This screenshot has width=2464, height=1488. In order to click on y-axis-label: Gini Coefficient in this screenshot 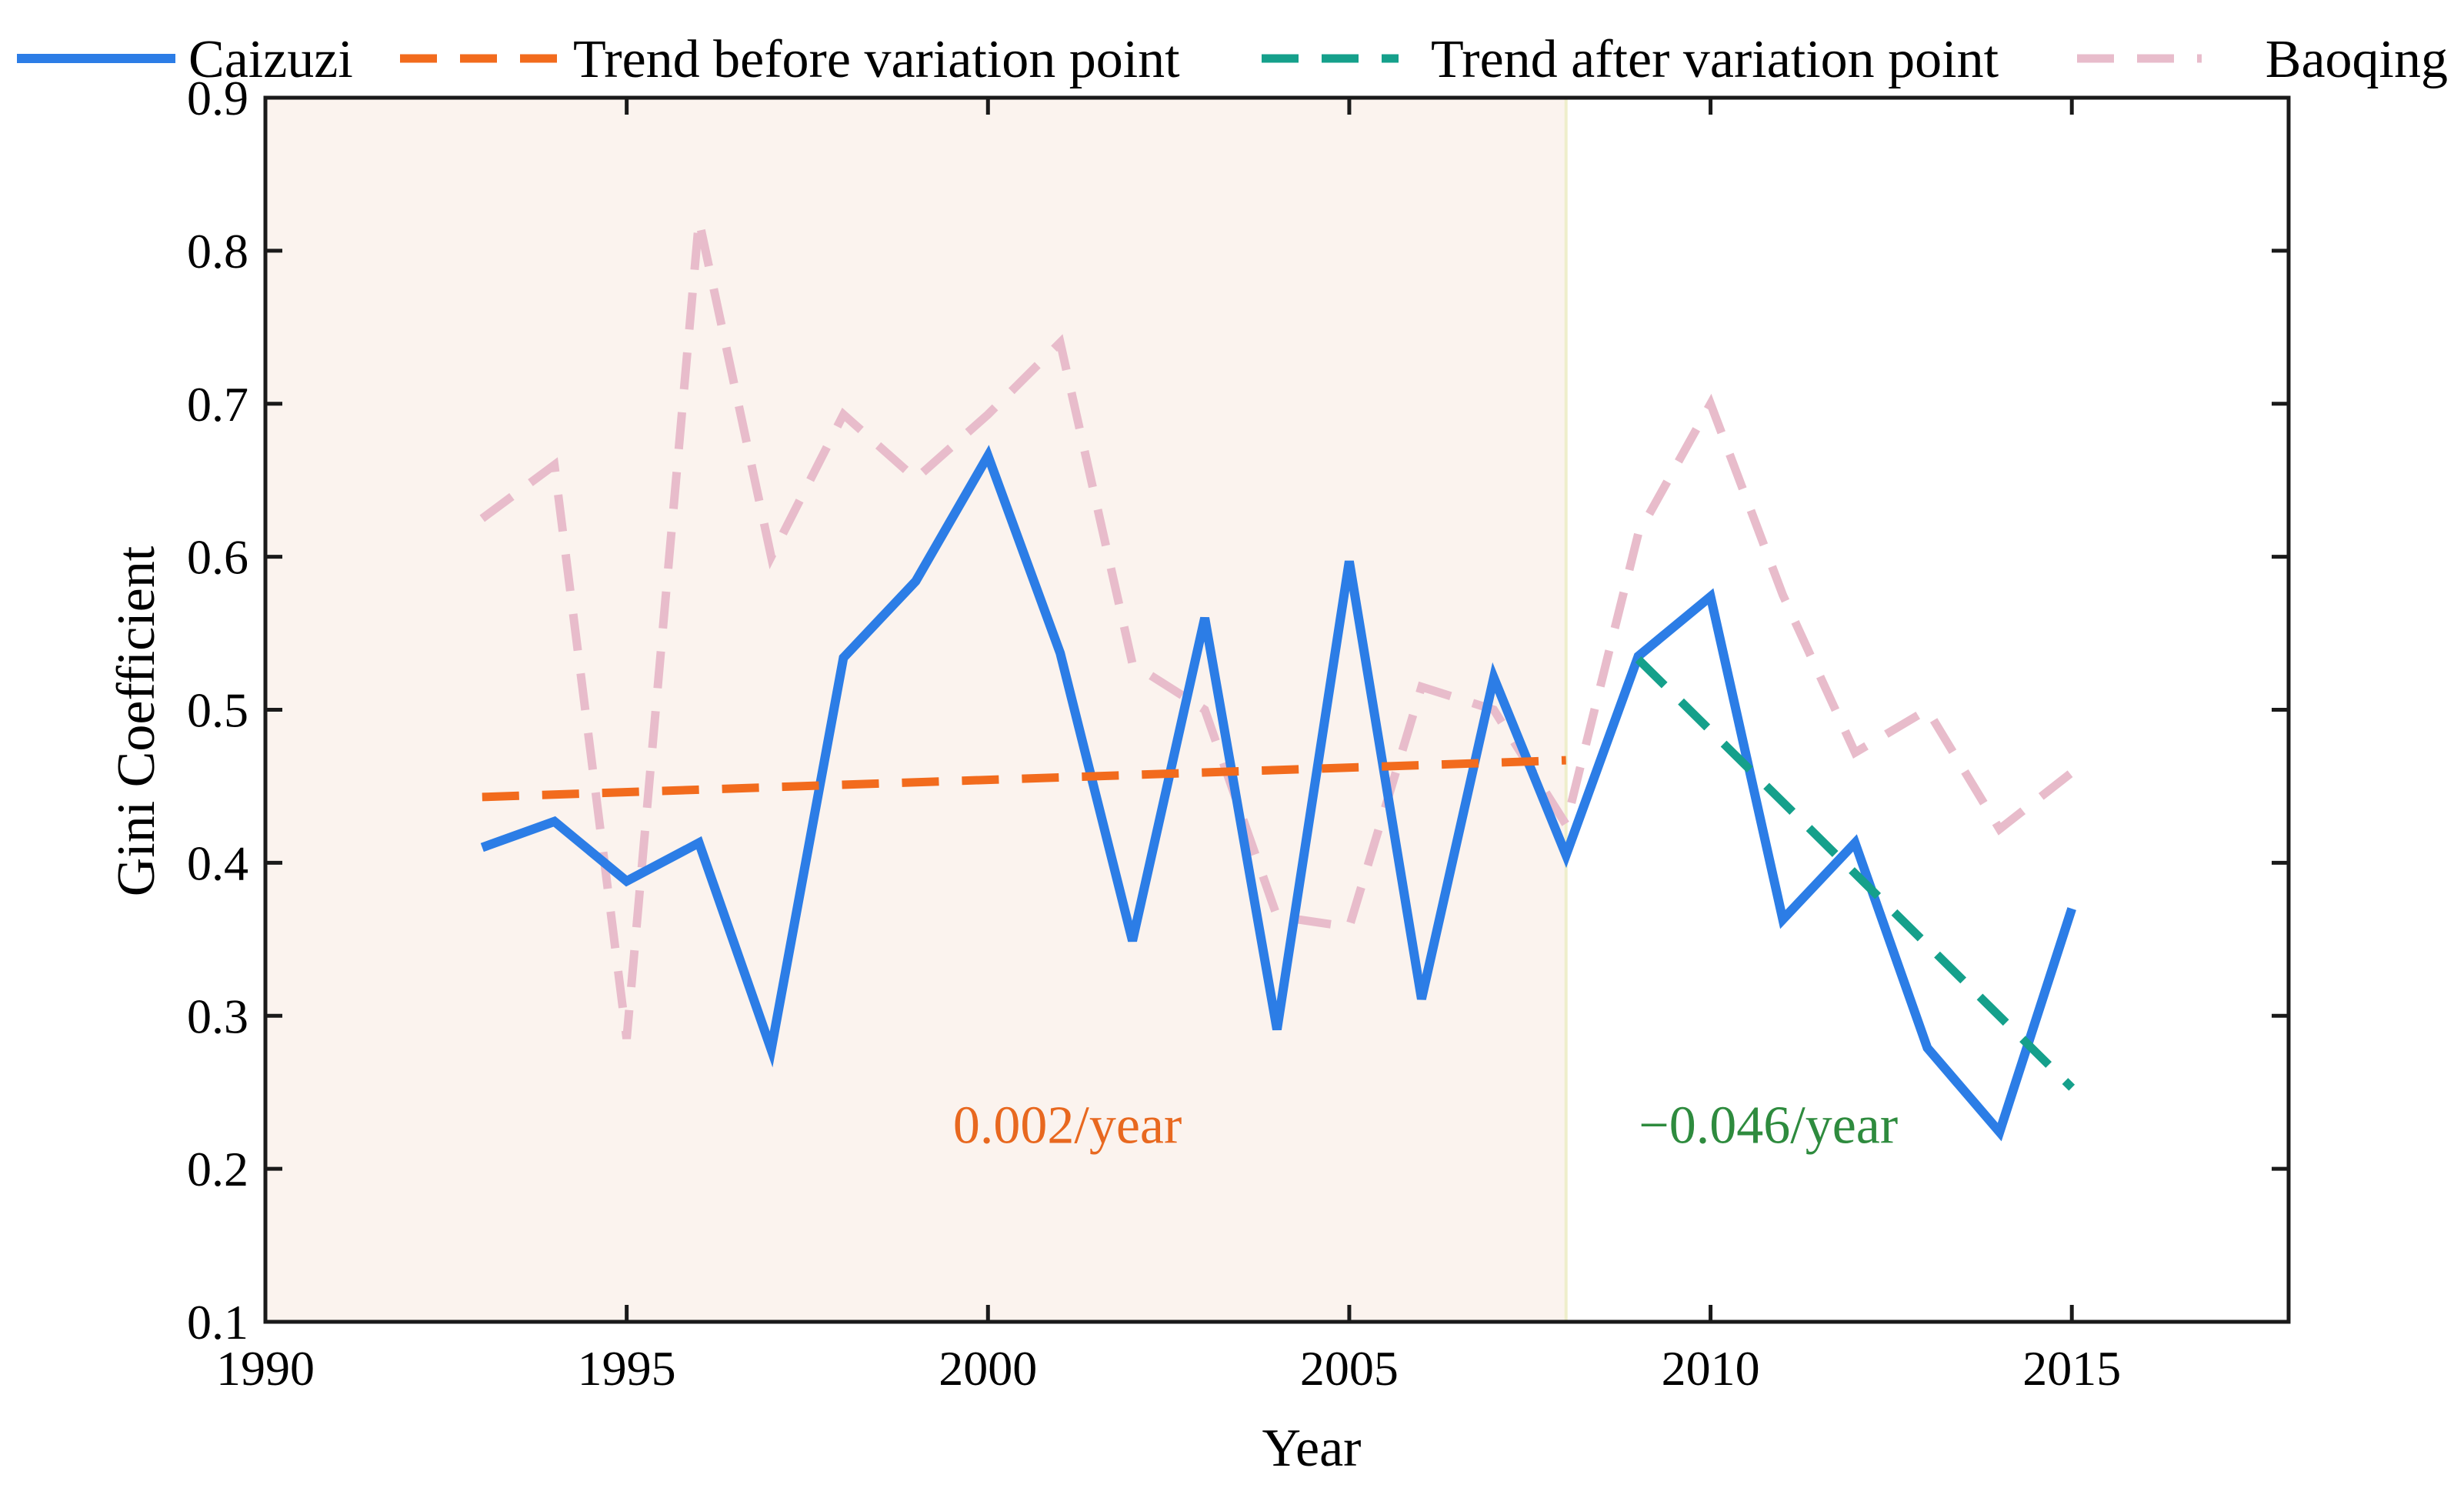, I will do `click(136, 721)`.